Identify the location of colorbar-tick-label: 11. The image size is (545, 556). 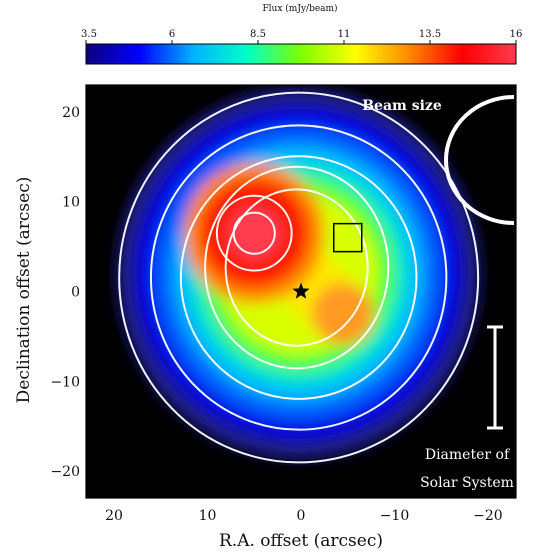
(344, 34).